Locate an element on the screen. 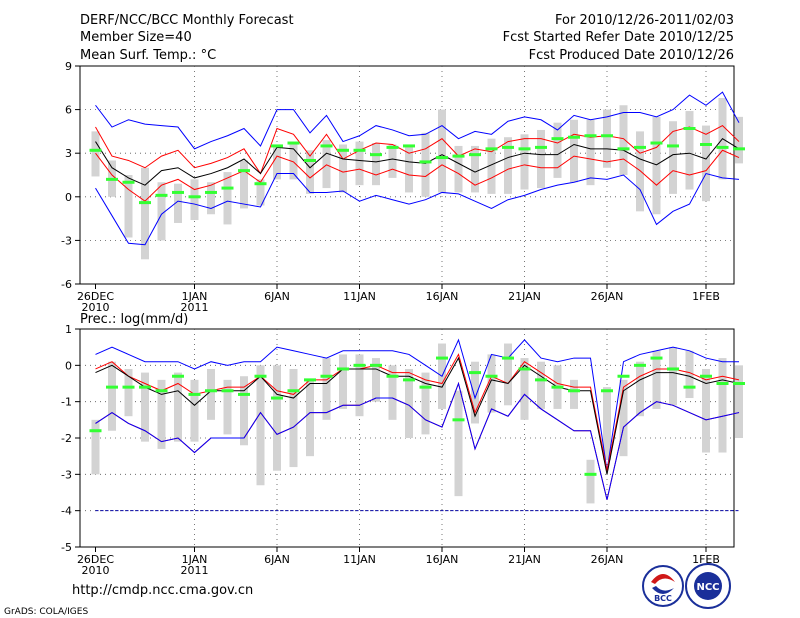  series-max is located at coordinates (417, 120).